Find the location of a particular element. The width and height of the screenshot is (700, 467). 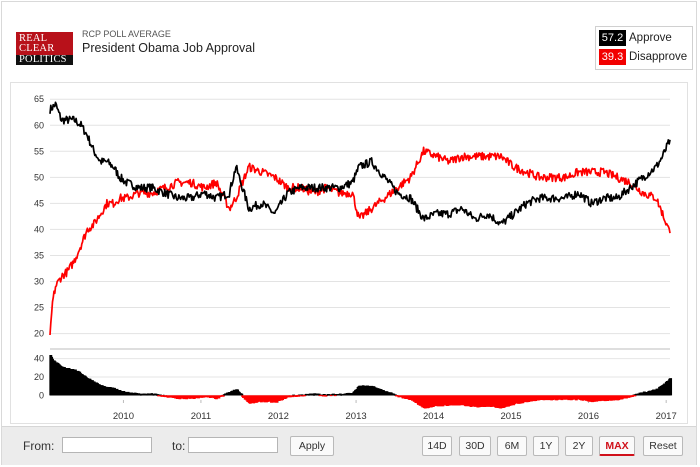

spread-y-tick-label: 0 is located at coordinates (41, 395).